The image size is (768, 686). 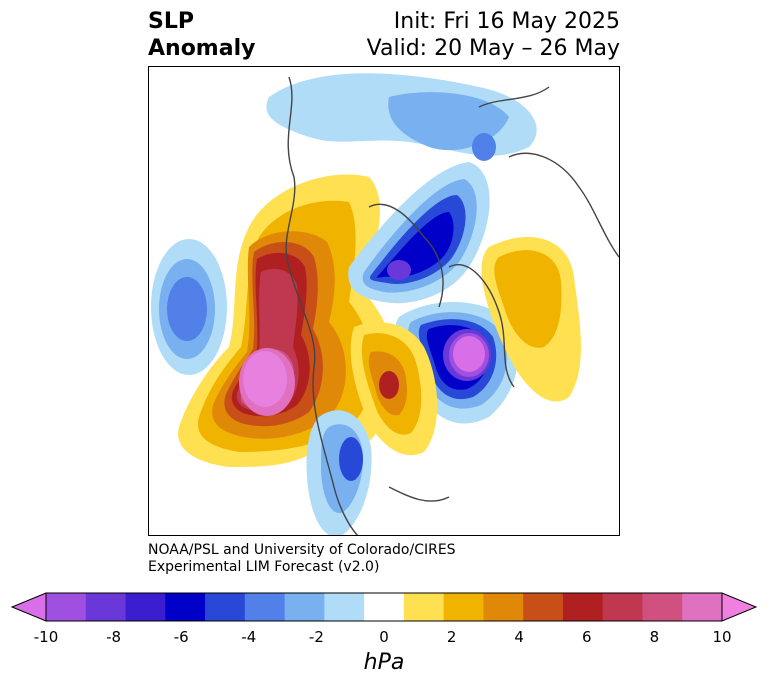 I want to click on map-title-line2: Anomaly, so click(x=202, y=48).